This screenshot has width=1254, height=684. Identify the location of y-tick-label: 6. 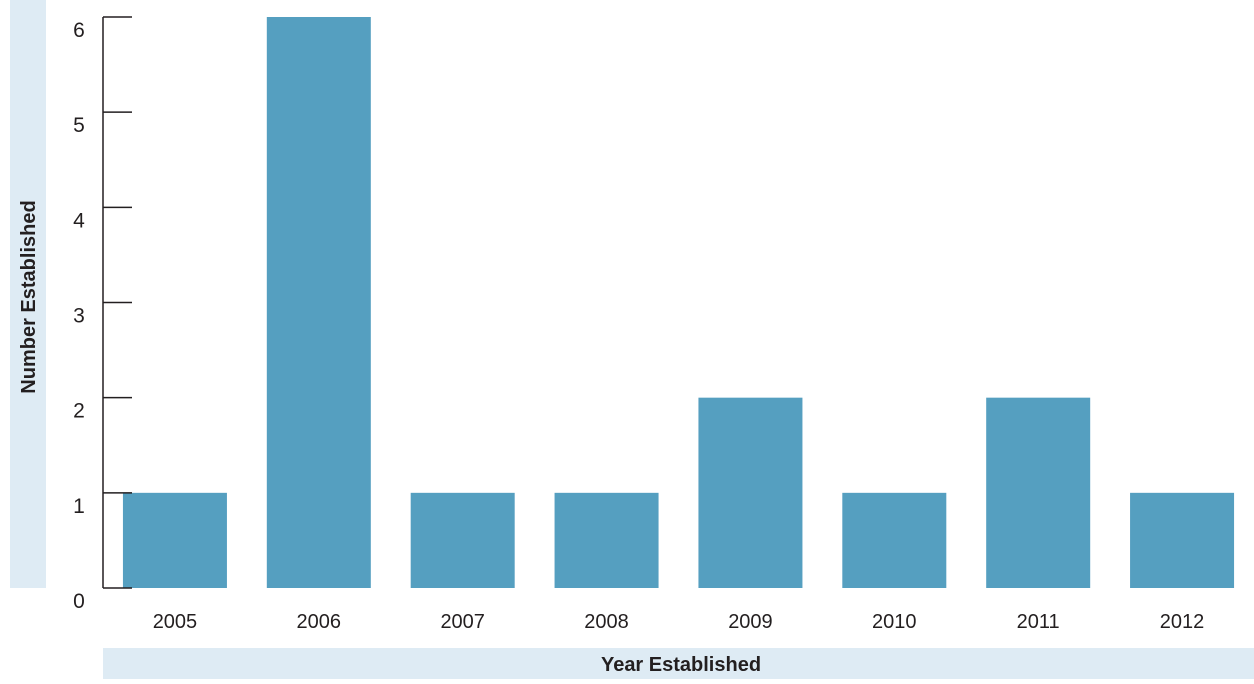
(79, 30).